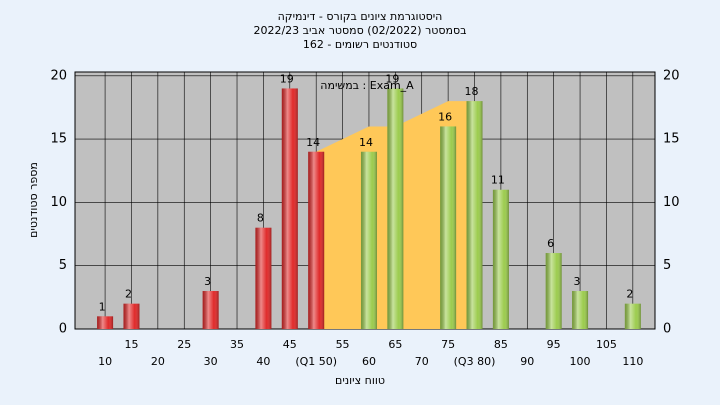 This screenshot has width=720, height=405. Describe the element at coordinates (671, 139) in the screenshot. I see `y2-tick-label: 15` at that location.